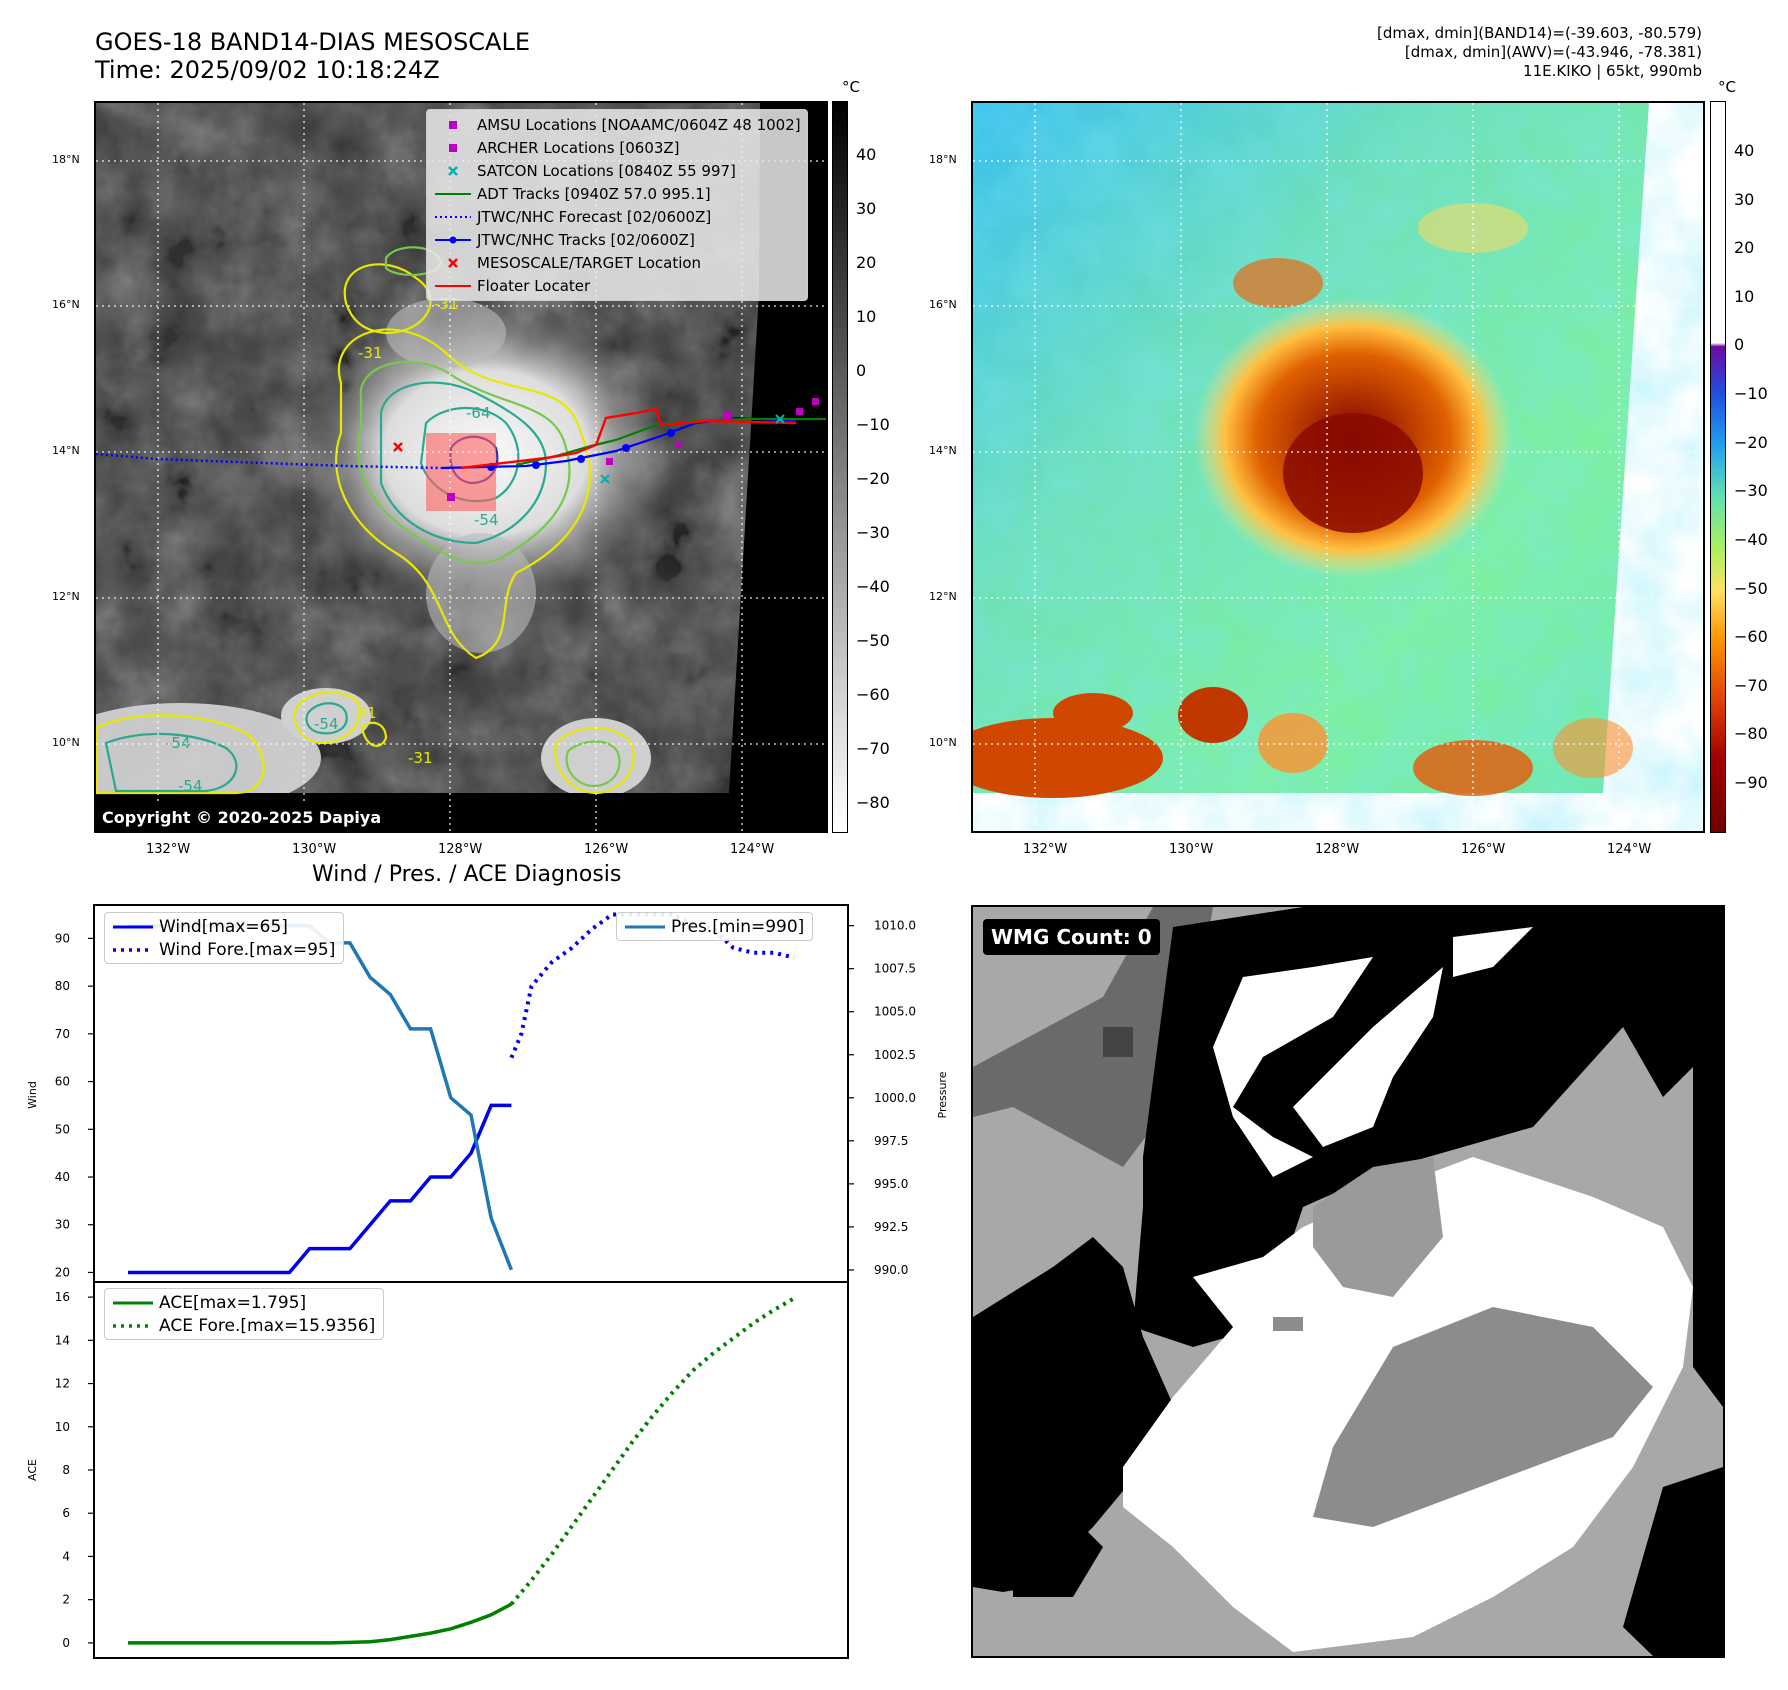 The height and width of the screenshot is (1690, 1788). What do you see at coordinates (578, 147) in the screenshot?
I see `map-legend-label: ARCHER Locations [0603Z]` at bounding box center [578, 147].